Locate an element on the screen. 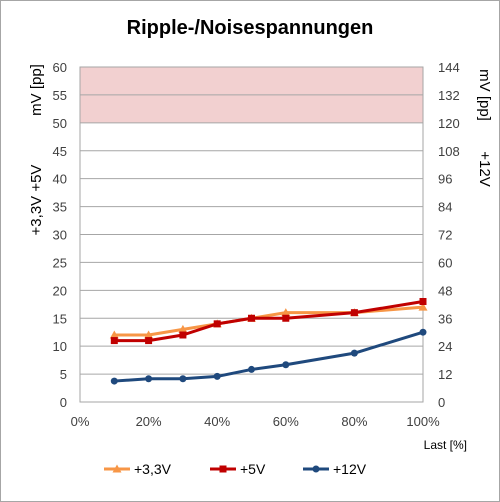  x-axis-label: Last [%] is located at coordinates (445, 445).